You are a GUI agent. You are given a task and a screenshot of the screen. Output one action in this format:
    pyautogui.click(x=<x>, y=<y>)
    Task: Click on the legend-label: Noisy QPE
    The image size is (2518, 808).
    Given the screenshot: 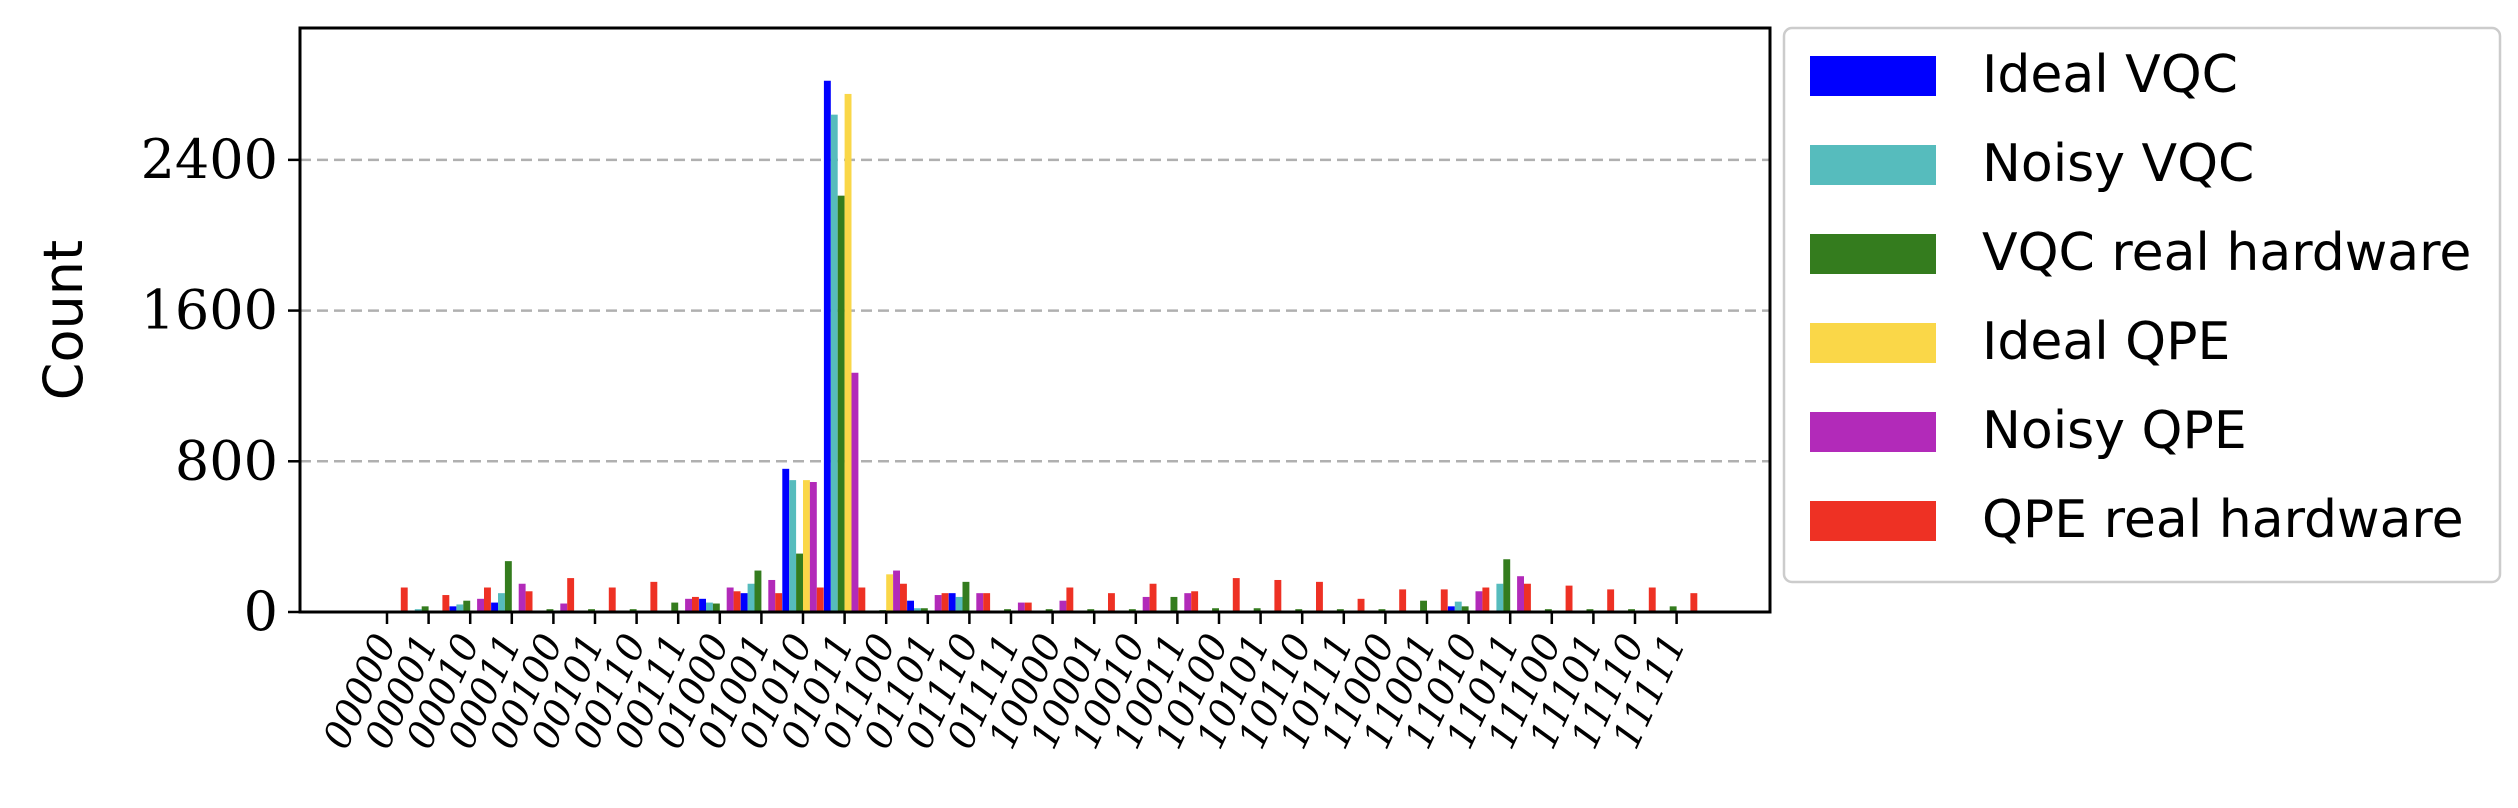 What is the action you would take?
    pyautogui.click(x=2114, y=431)
    